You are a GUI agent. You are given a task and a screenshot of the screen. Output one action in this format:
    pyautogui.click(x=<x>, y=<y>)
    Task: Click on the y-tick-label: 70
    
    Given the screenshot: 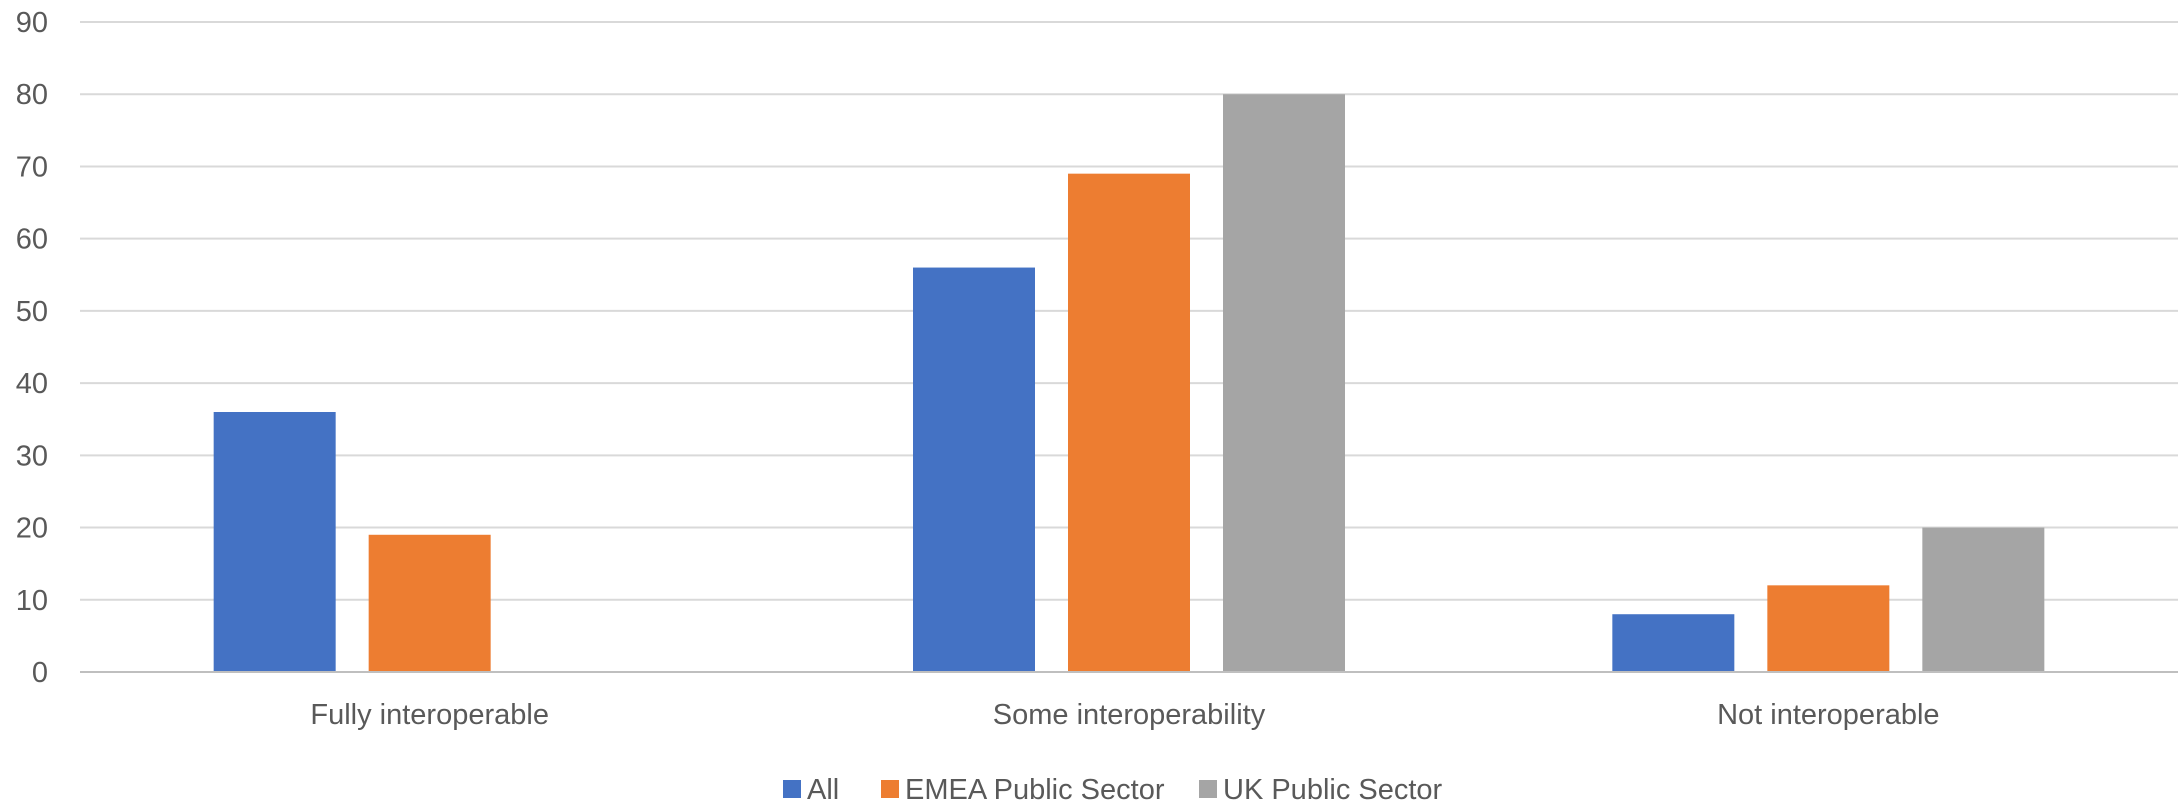 What is the action you would take?
    pyautogui.click(x=32, y=167)
    